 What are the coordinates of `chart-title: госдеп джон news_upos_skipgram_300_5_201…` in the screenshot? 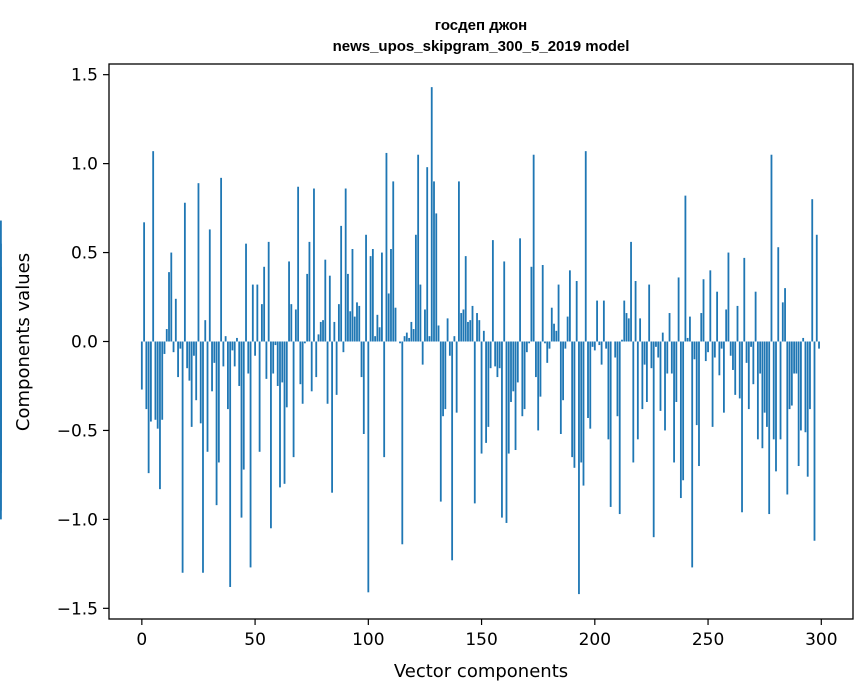 It's located at (481, 36).